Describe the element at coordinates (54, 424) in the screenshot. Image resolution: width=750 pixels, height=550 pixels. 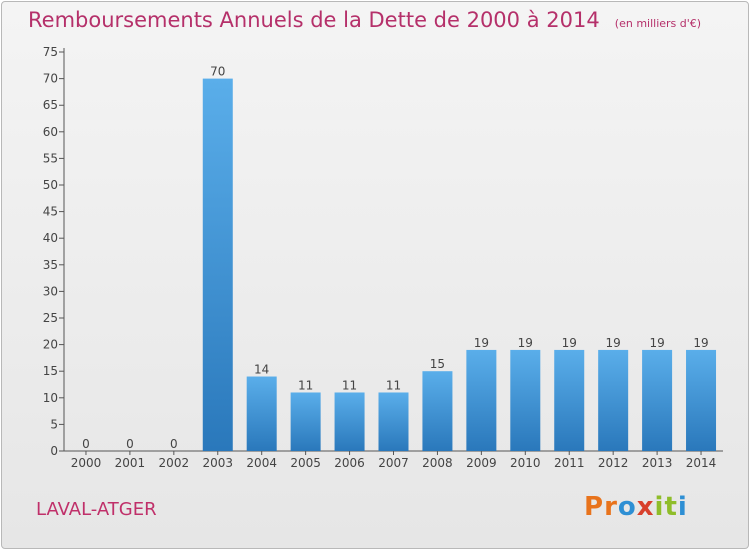
I see `y-tick-label: 5` at that location.